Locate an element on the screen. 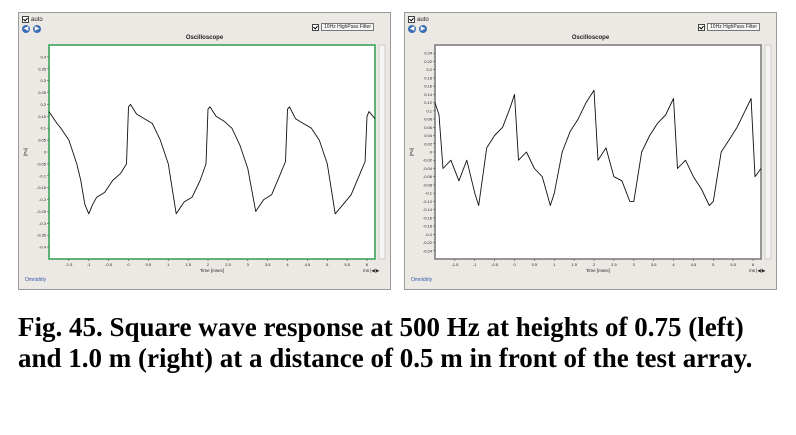  y-tick-label: 0.04 is located at coordinates (428, 135).